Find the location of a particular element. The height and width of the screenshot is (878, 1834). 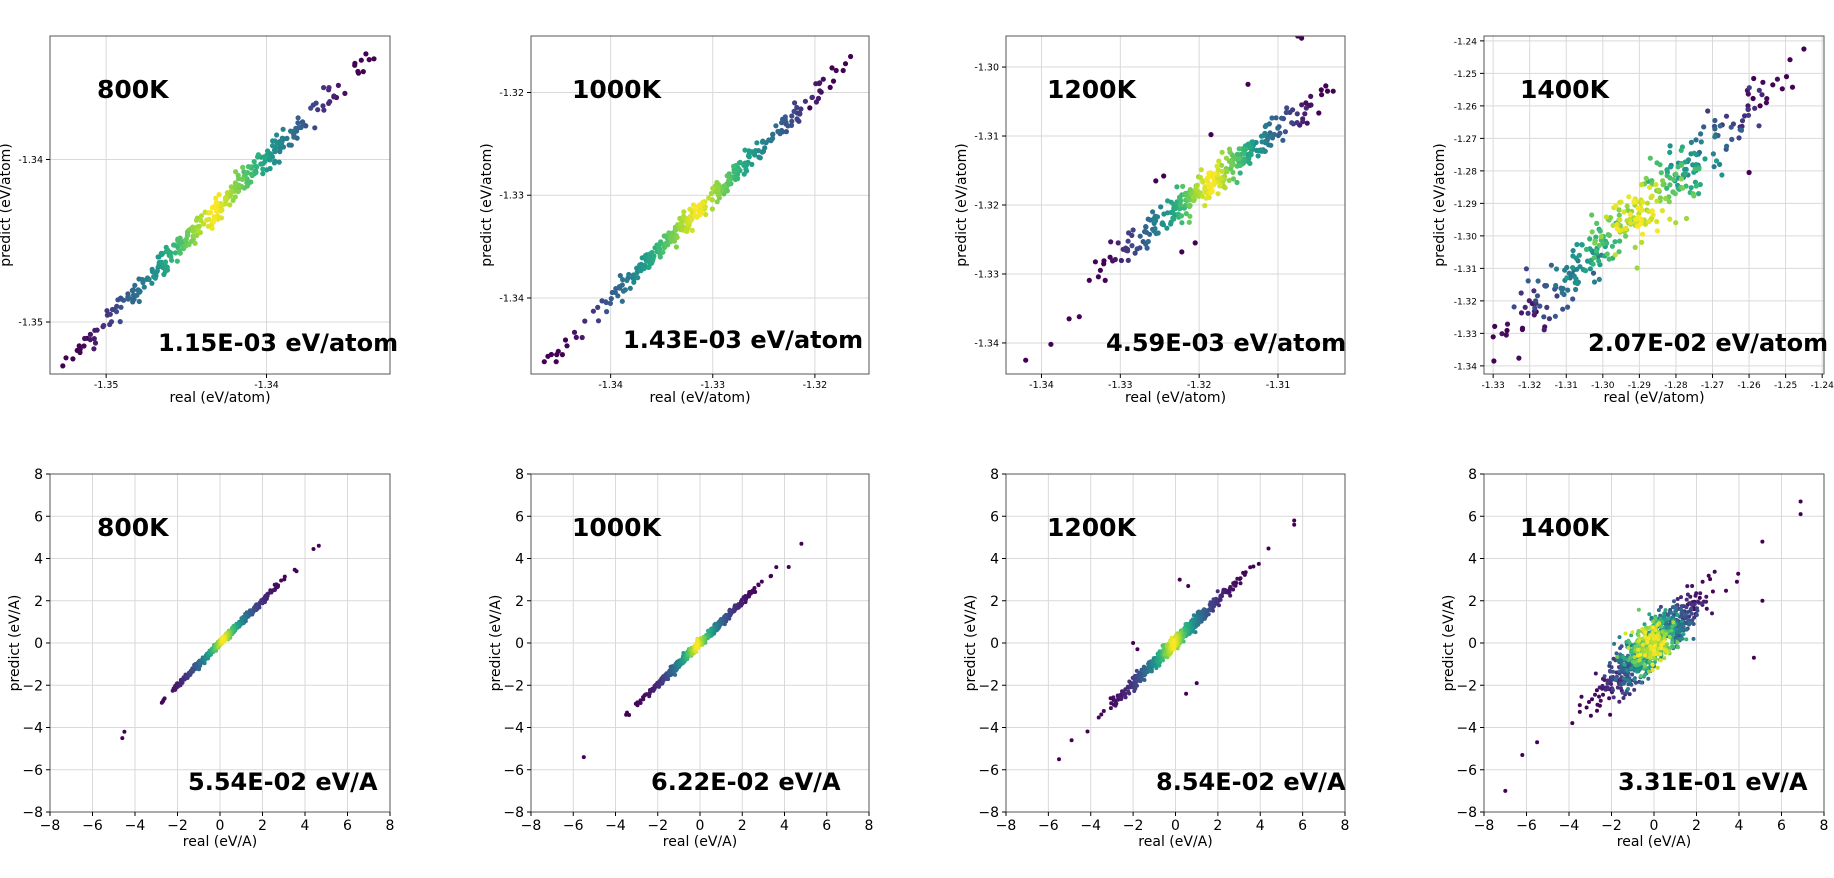

y-tick-label: 6 is located at coordinates (38, 517).